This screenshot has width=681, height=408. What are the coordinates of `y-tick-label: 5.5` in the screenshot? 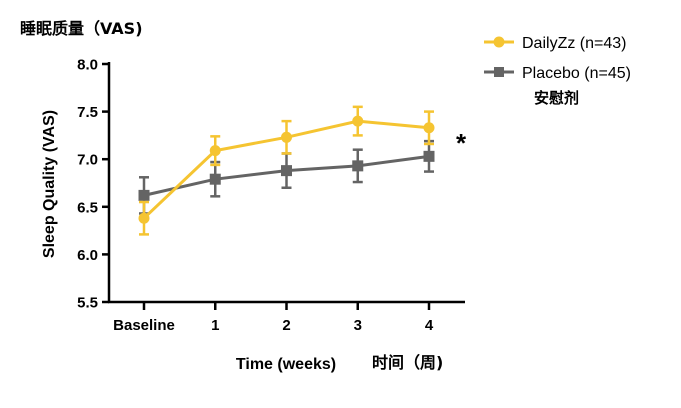 It's located at (87, 303).